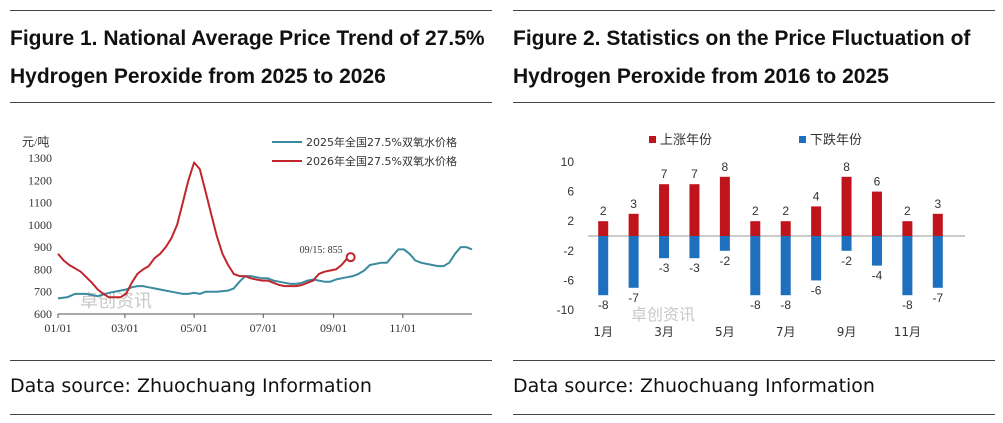  Describe the element at coordinates (57, 328) in the screenshot. I see `x-tick-label: 01/01` at that location.